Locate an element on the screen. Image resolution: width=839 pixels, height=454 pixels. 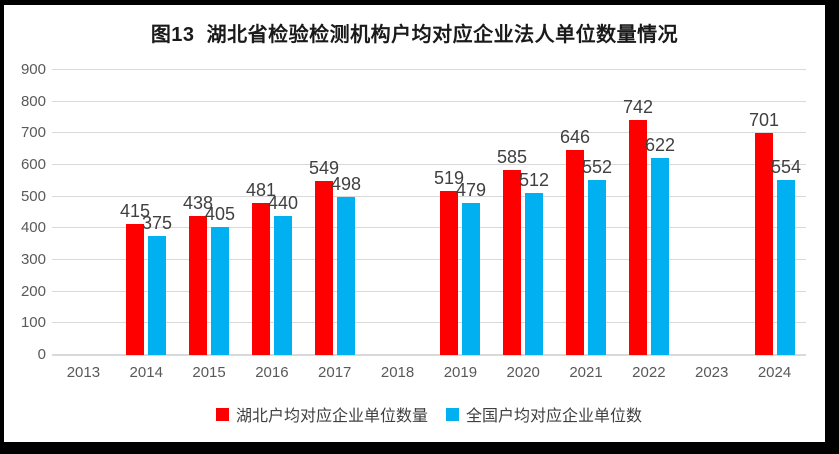
bar-label-hubei-2020: 585 is located at coordinates (512, 157).